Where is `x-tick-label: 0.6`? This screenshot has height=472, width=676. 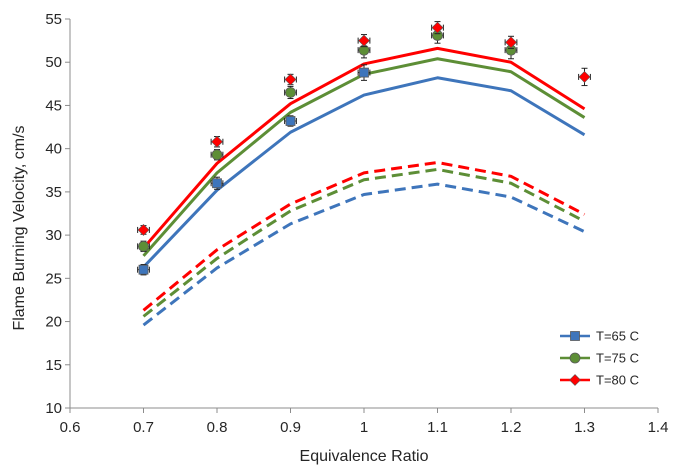 x-tick-label: 0.6 is located at coordinates (70, 427).